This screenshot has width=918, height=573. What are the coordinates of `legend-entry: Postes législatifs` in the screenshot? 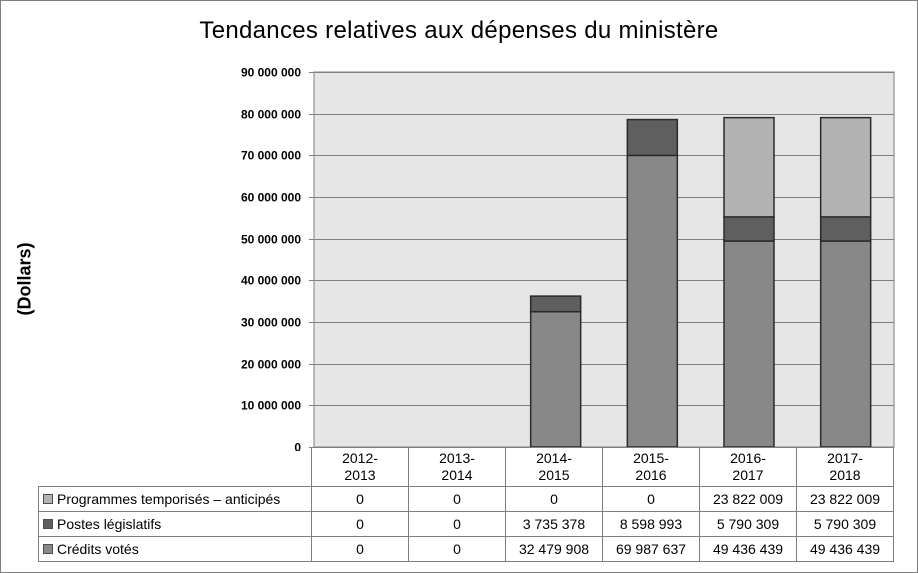 It's located at (175, 524).